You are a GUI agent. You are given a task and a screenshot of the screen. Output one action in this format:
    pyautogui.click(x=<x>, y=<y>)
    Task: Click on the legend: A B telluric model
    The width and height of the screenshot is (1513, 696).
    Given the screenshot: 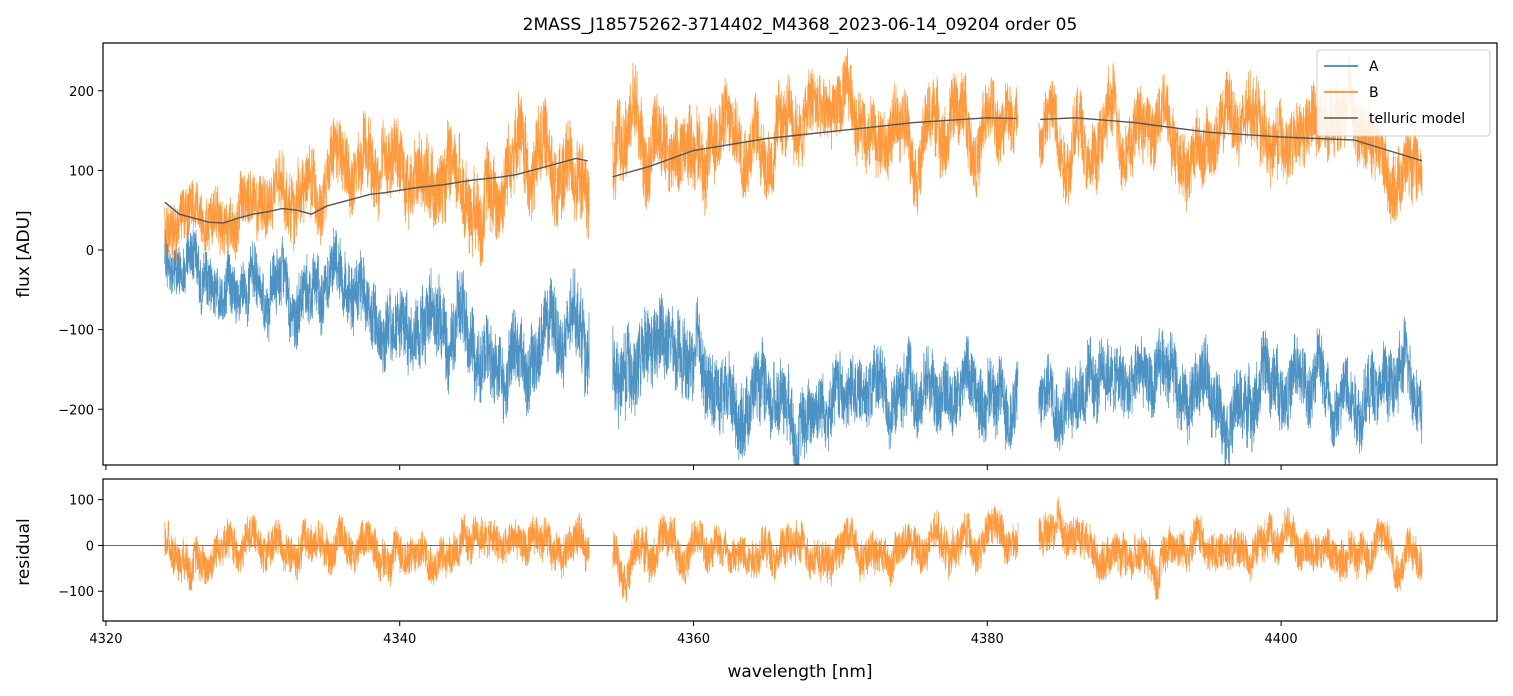 What is the action you would take?
    pyautogui.click(x=1403, y=93)
    